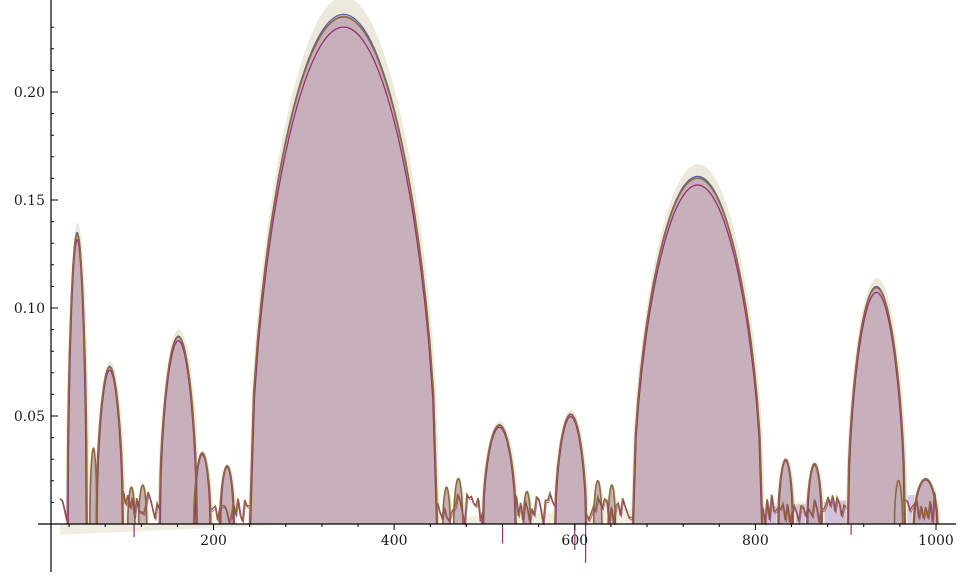 The image size is (960, 576). What do you see at coordinates (574, 541) in the screenshot?
I see `x-tick-label: 600` at bounding box center [574, 541].